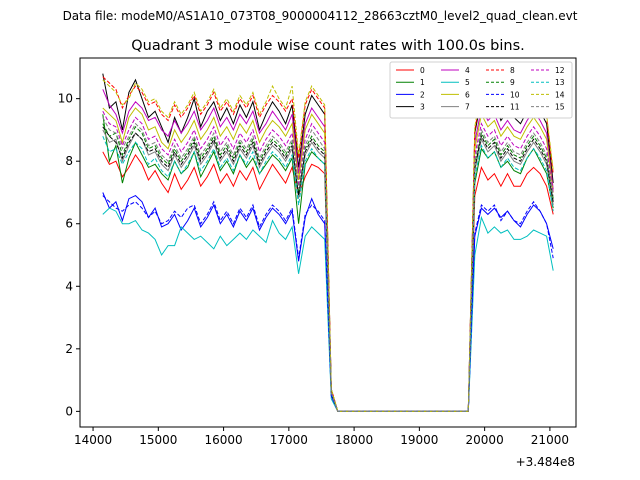  Describe the element at coordinates (467, 107) in the screenshot. I see `legend-label-7: 7` at that location.